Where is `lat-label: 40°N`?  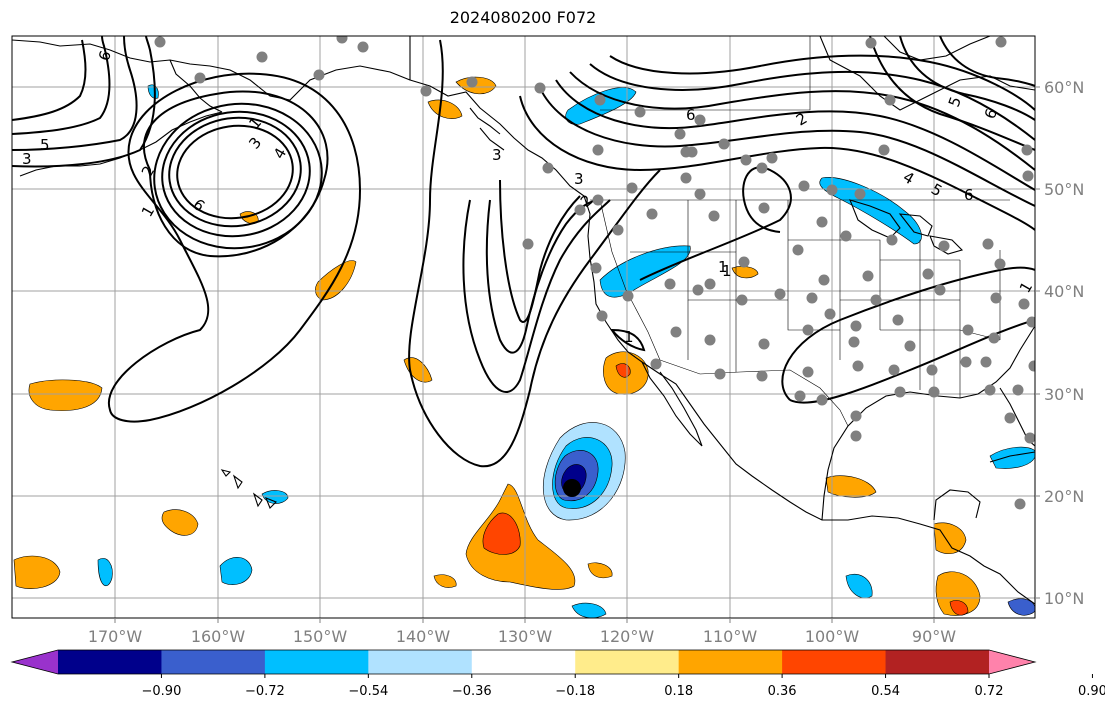 lat-label: 40°N is located at coordinates (1064, 291).